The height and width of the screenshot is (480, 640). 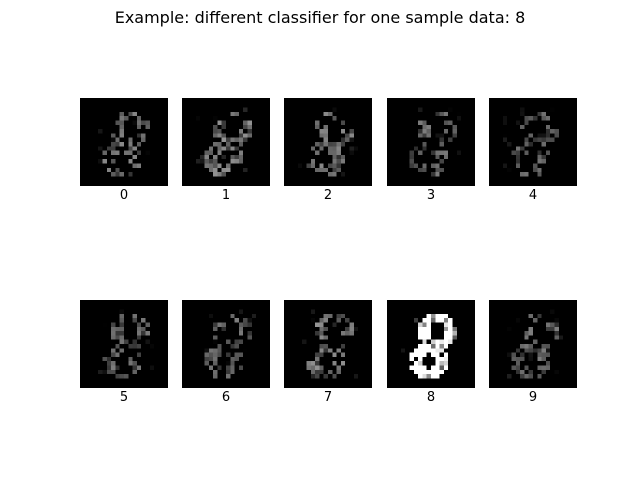 I want to click on classifier-label-1: 1, so click(x=226, y=195).